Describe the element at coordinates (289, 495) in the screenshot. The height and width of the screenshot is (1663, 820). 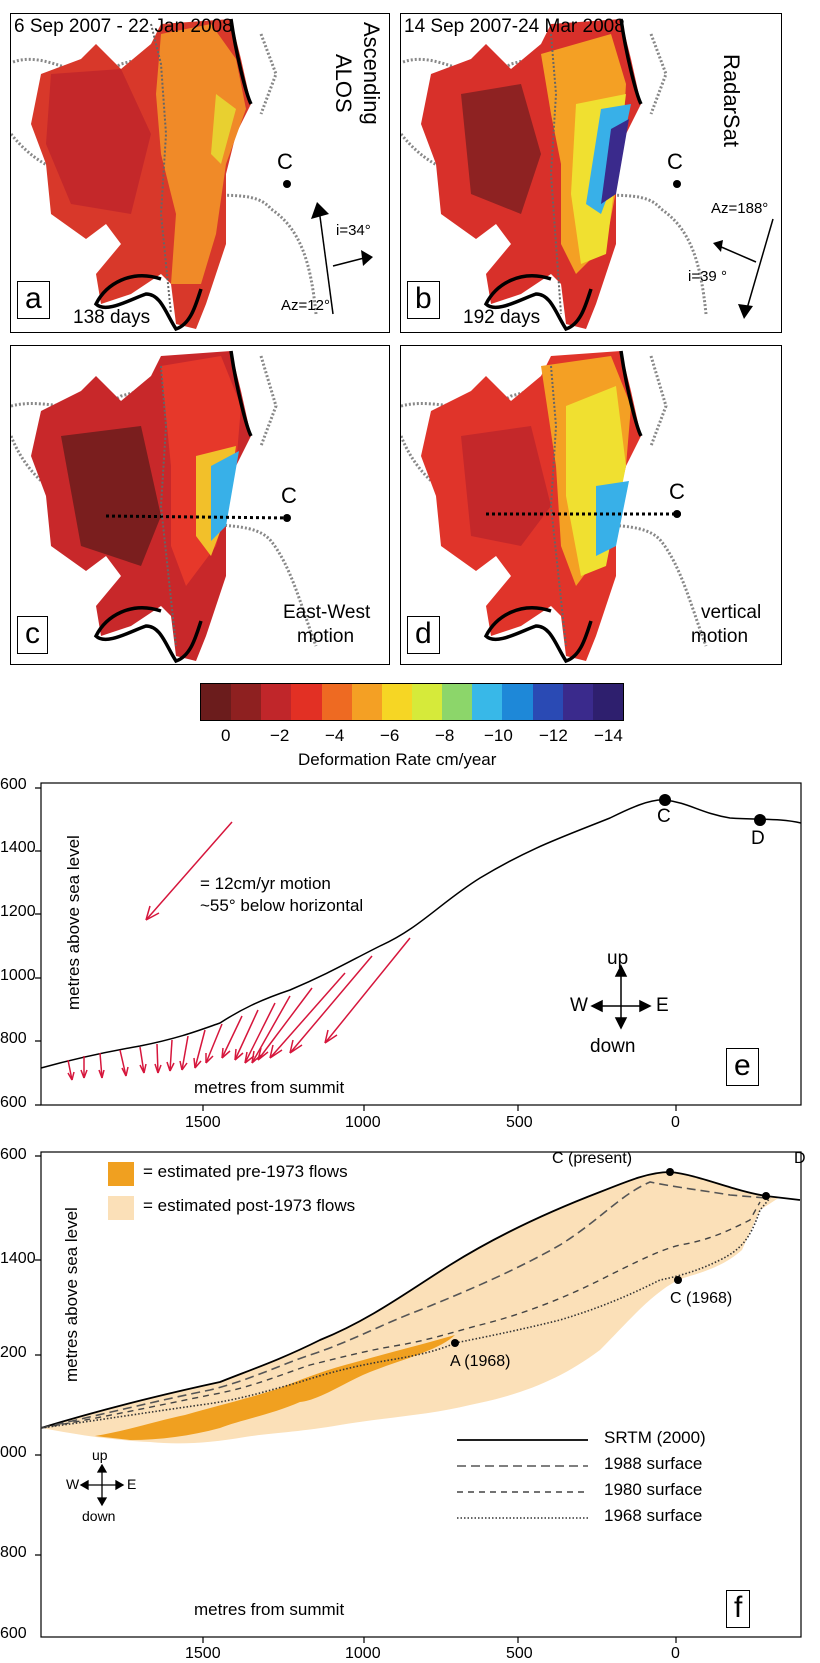
I see `panel-c-point: C` at that location.